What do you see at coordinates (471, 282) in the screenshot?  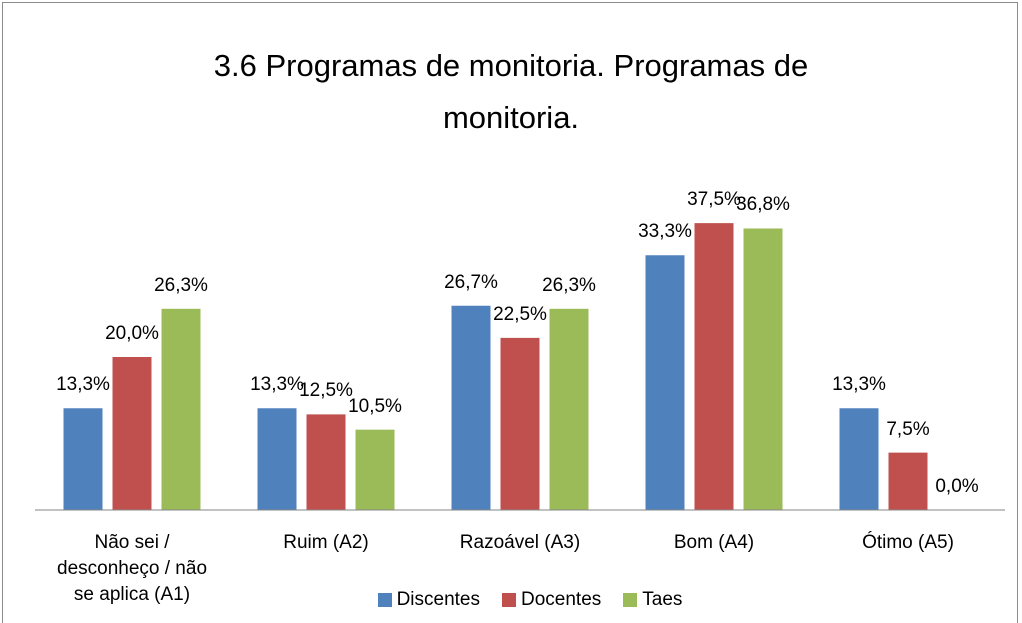 I see `data-label: 26,7%` at bounding box center [471, 282].